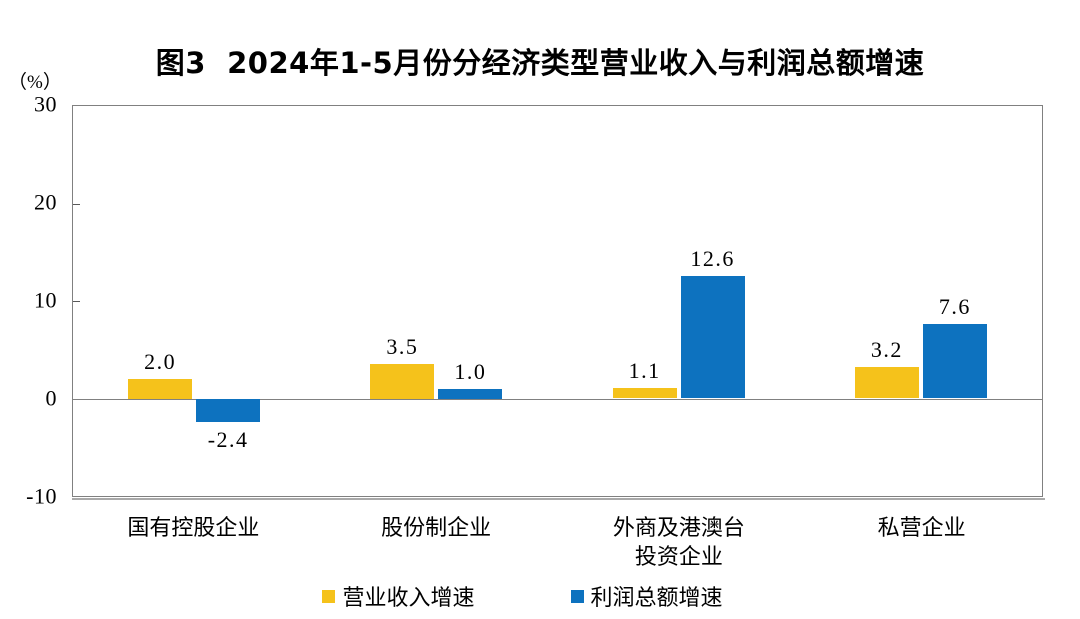 The height and width of the screenshot is (619, 1080). Describe the element at coordinates (678, 556) in the screenshot. I see `category-label-line: 投资企业` at that location.